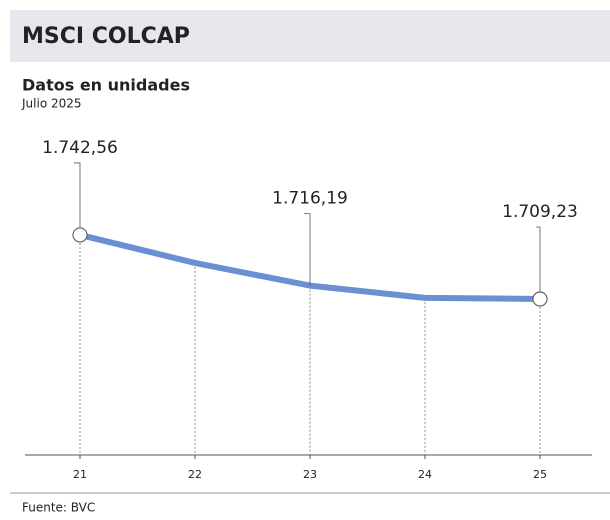  What do you see at coordinates (106, 36) in the screenshot?
I see `chart-title: MSCI COLCAP` at bounding box center [106, 36].